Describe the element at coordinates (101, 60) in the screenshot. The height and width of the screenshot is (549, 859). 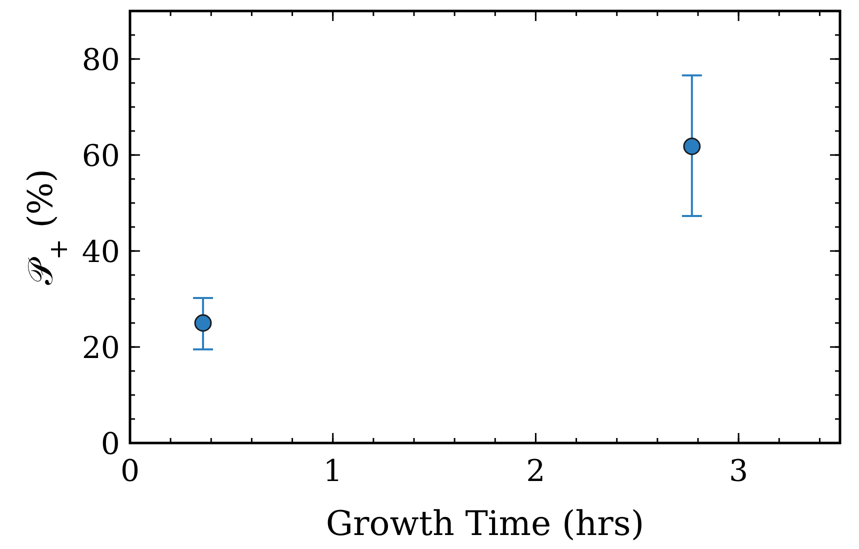
I see `y-tick-label: 80` at that location.